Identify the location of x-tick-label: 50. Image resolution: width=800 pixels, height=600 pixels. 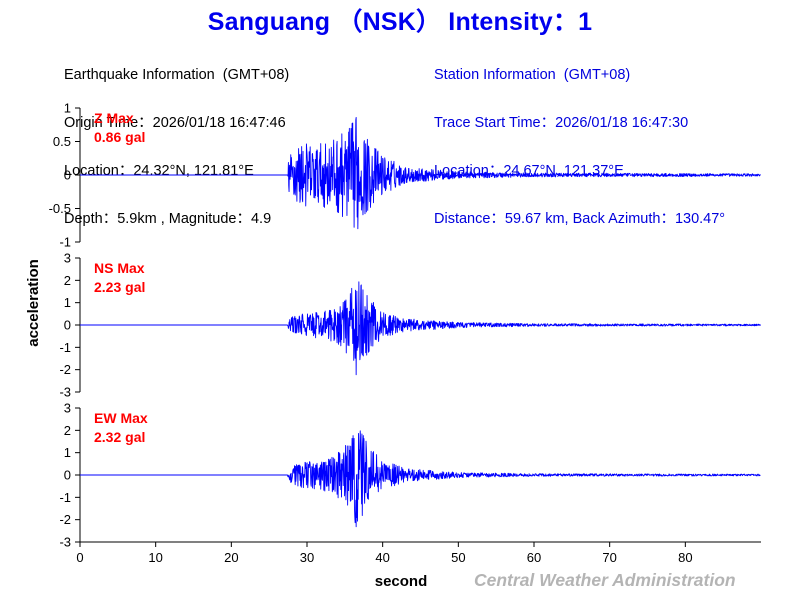
(458, 557).